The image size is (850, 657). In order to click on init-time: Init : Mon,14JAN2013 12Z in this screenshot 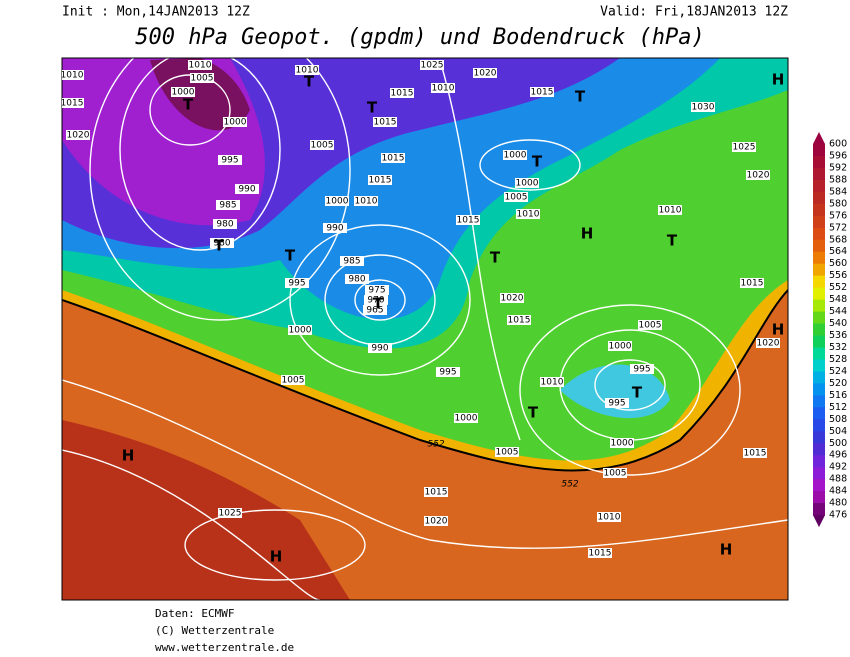, I will do `click(156, 12)`.